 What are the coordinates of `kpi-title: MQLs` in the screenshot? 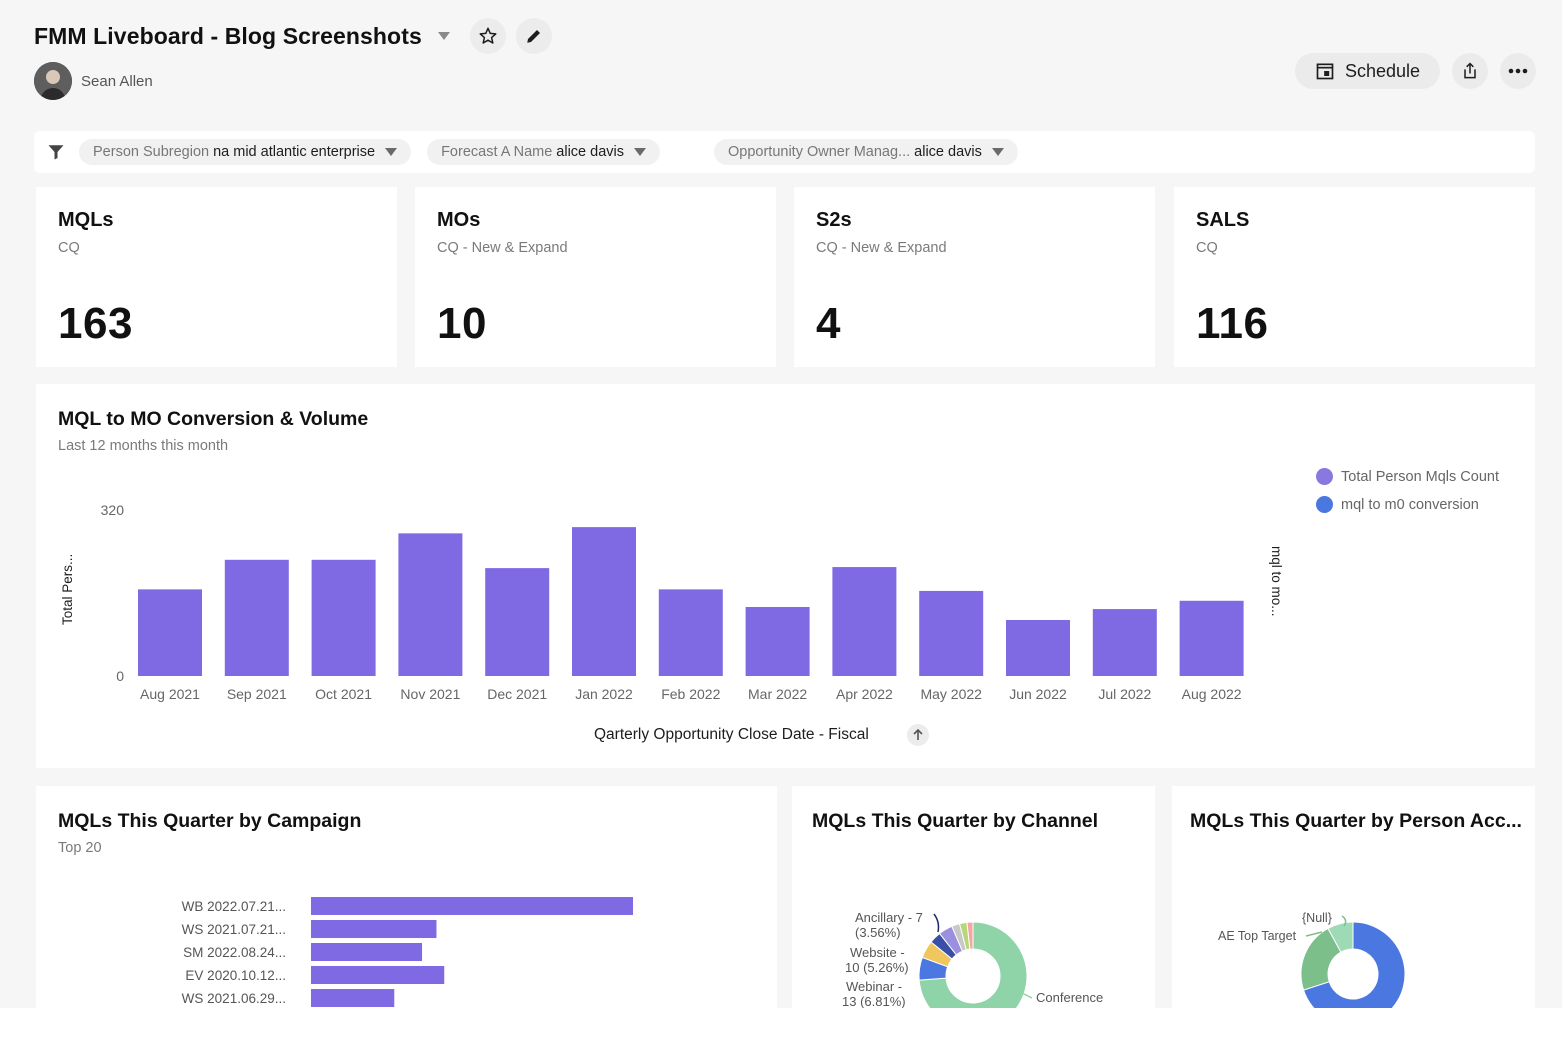 It's located at (86, 220).